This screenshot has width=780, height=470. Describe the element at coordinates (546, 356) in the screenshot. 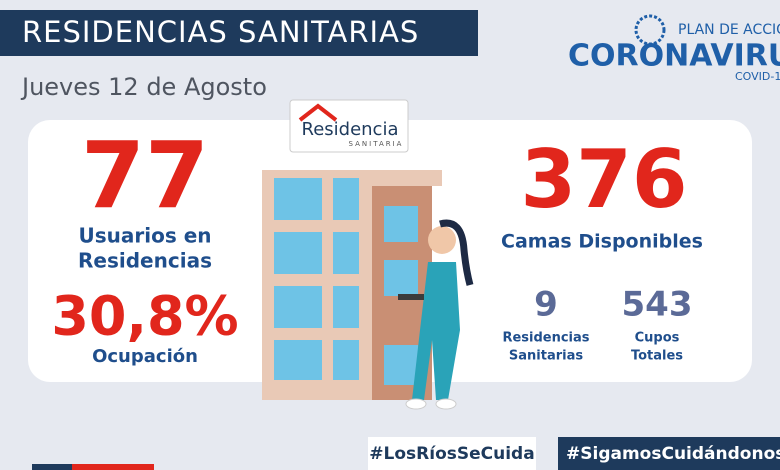

I see `residences-label: Sanitarias` at that location.